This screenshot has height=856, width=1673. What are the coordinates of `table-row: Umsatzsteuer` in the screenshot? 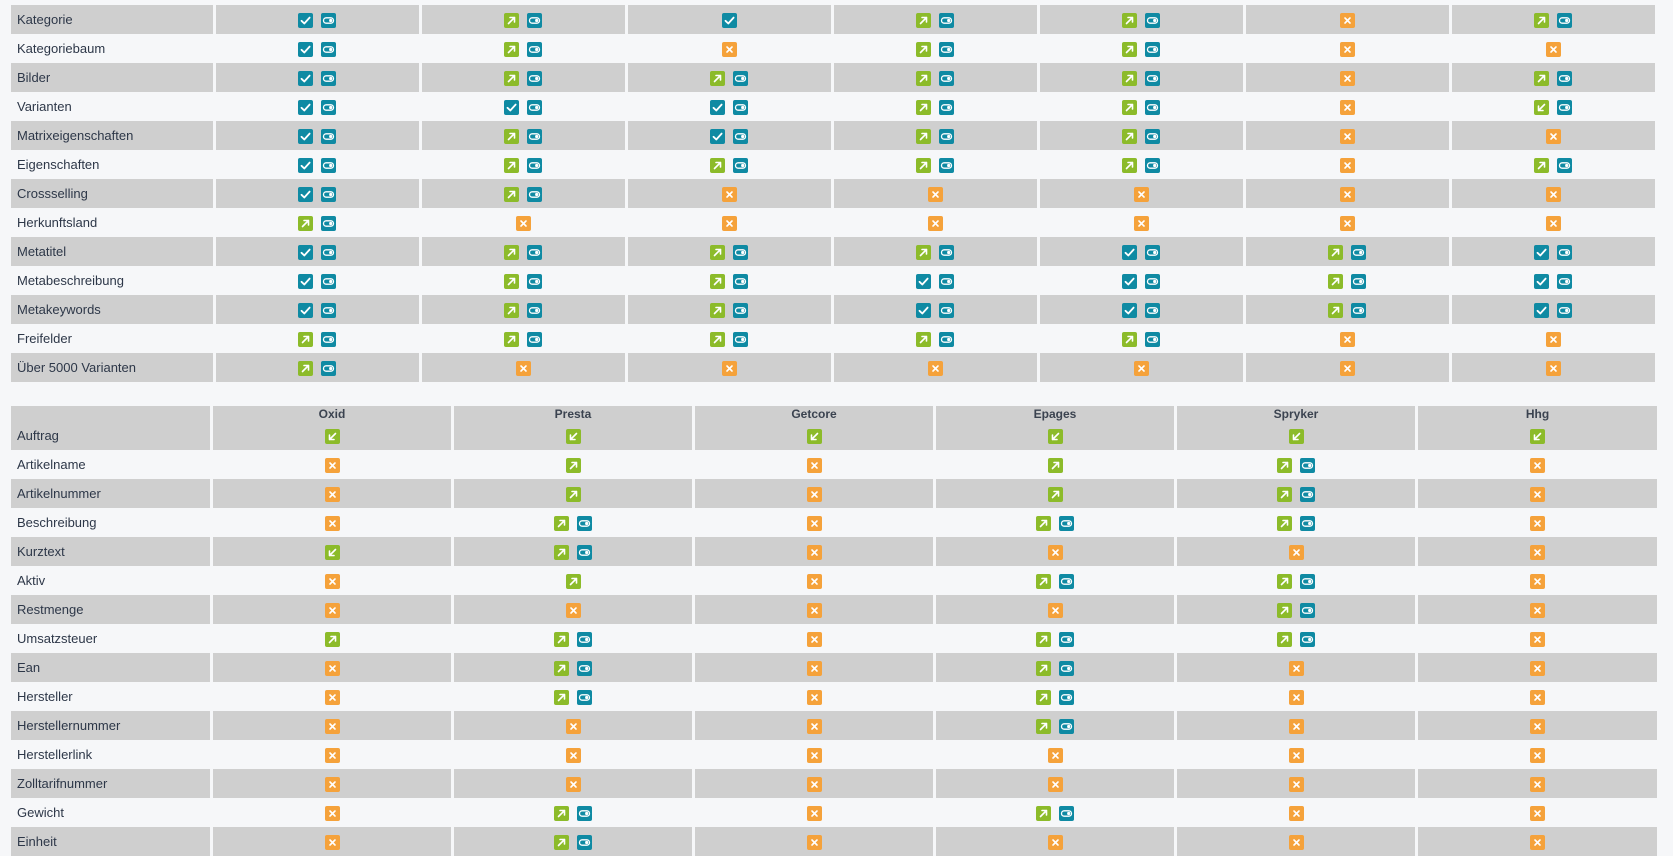 It's located at (834, 638).